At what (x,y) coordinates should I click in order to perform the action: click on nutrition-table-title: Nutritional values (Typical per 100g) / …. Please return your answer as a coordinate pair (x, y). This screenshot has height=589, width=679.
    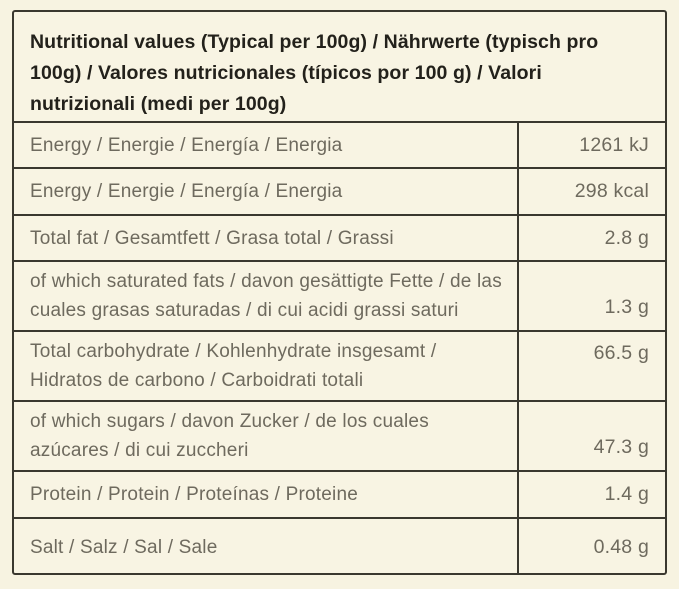
    Looking at the image, I should click on (314, 73).